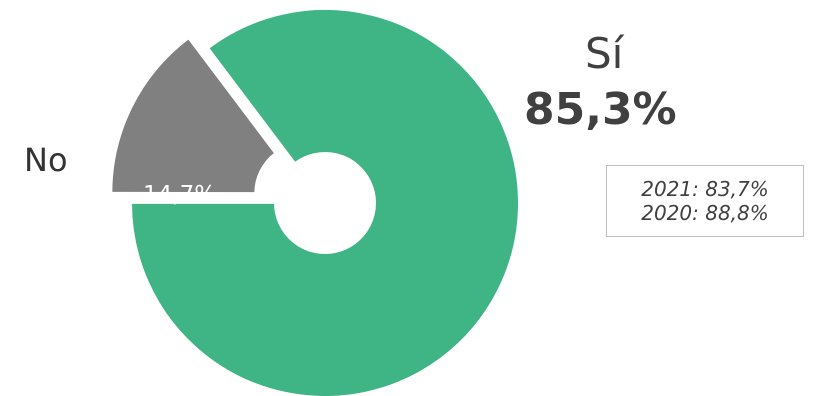  Describe the element at coordinates (180, 195) in the screenshot. I see `slice-value-no: 14,7%` at that location.